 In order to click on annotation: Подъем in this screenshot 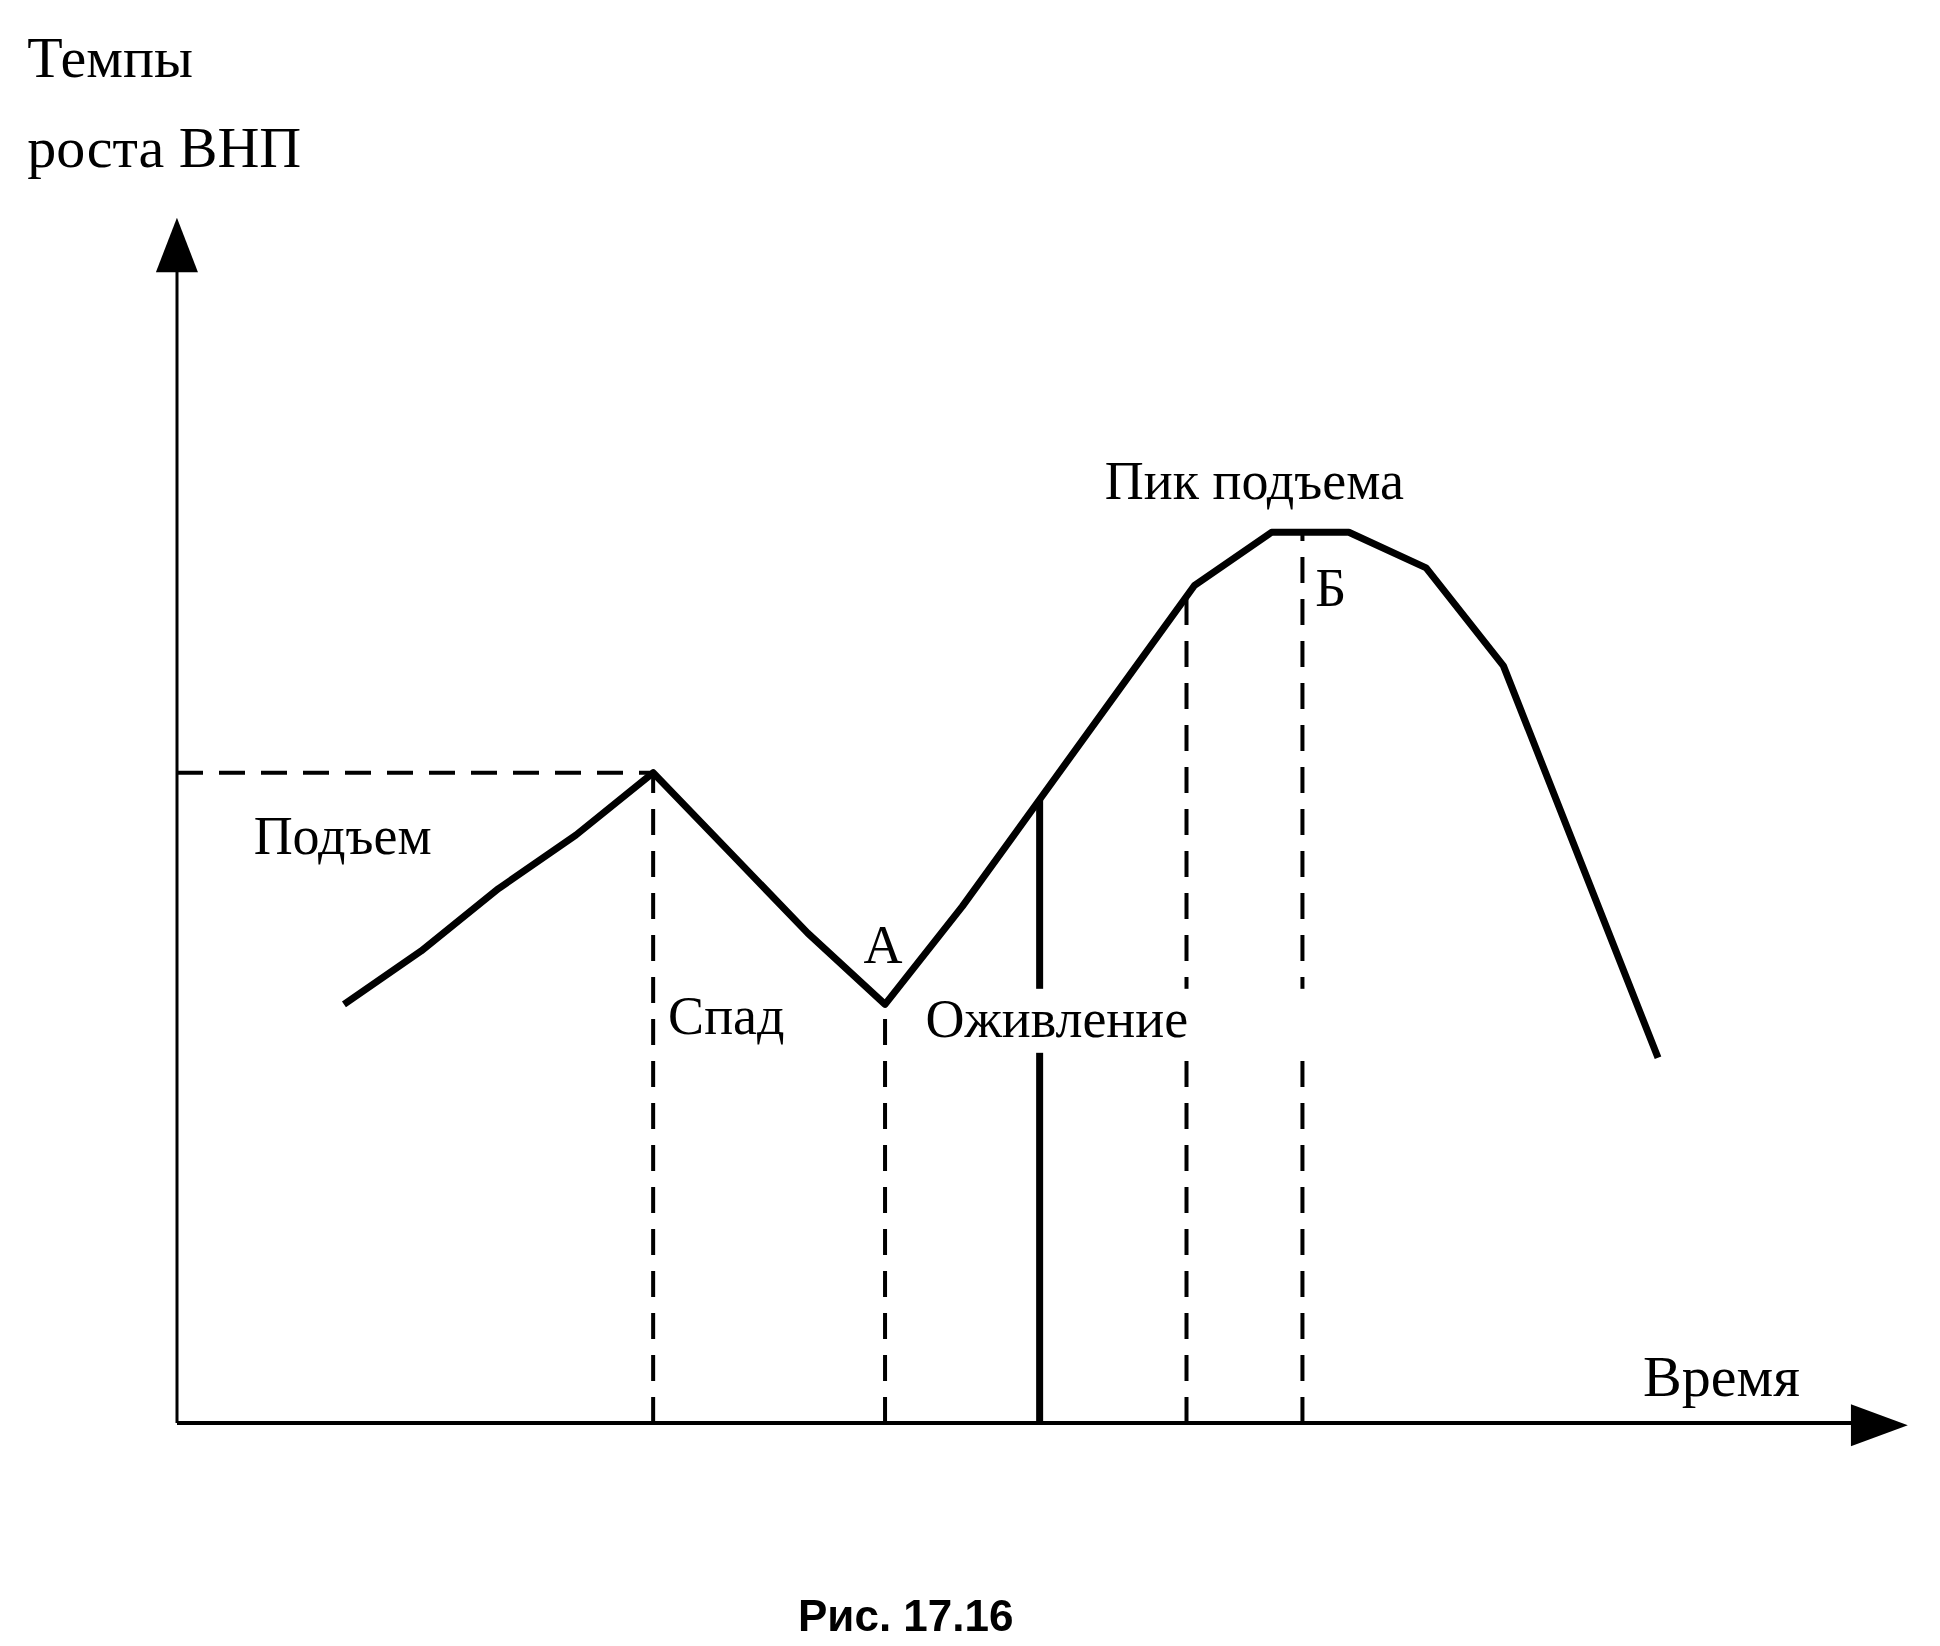, I will do `click(342, 835)`.